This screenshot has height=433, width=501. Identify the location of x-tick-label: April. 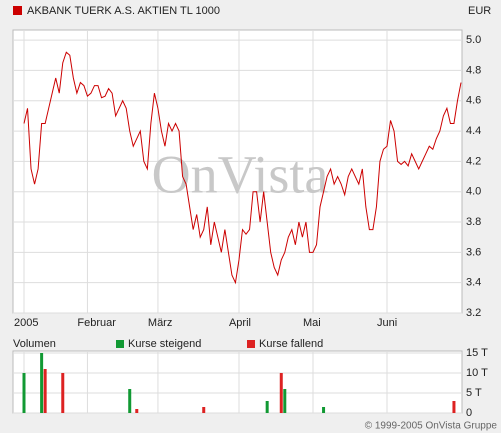
(240, 323).